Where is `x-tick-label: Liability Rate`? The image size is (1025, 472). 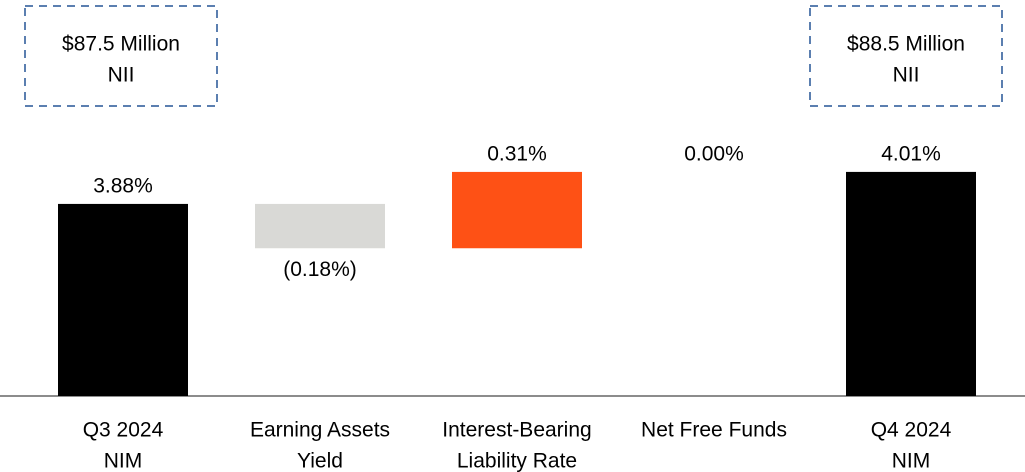 x-tick-label: Liability Rate is located at coordinates (517, 461).